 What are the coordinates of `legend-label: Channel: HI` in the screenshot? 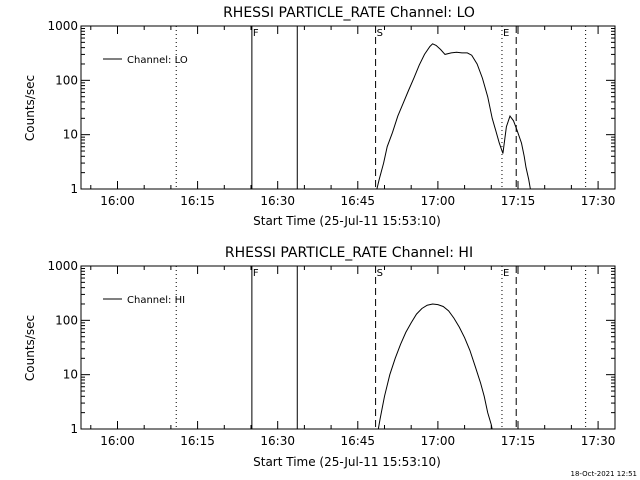 It's located at (156, 300).